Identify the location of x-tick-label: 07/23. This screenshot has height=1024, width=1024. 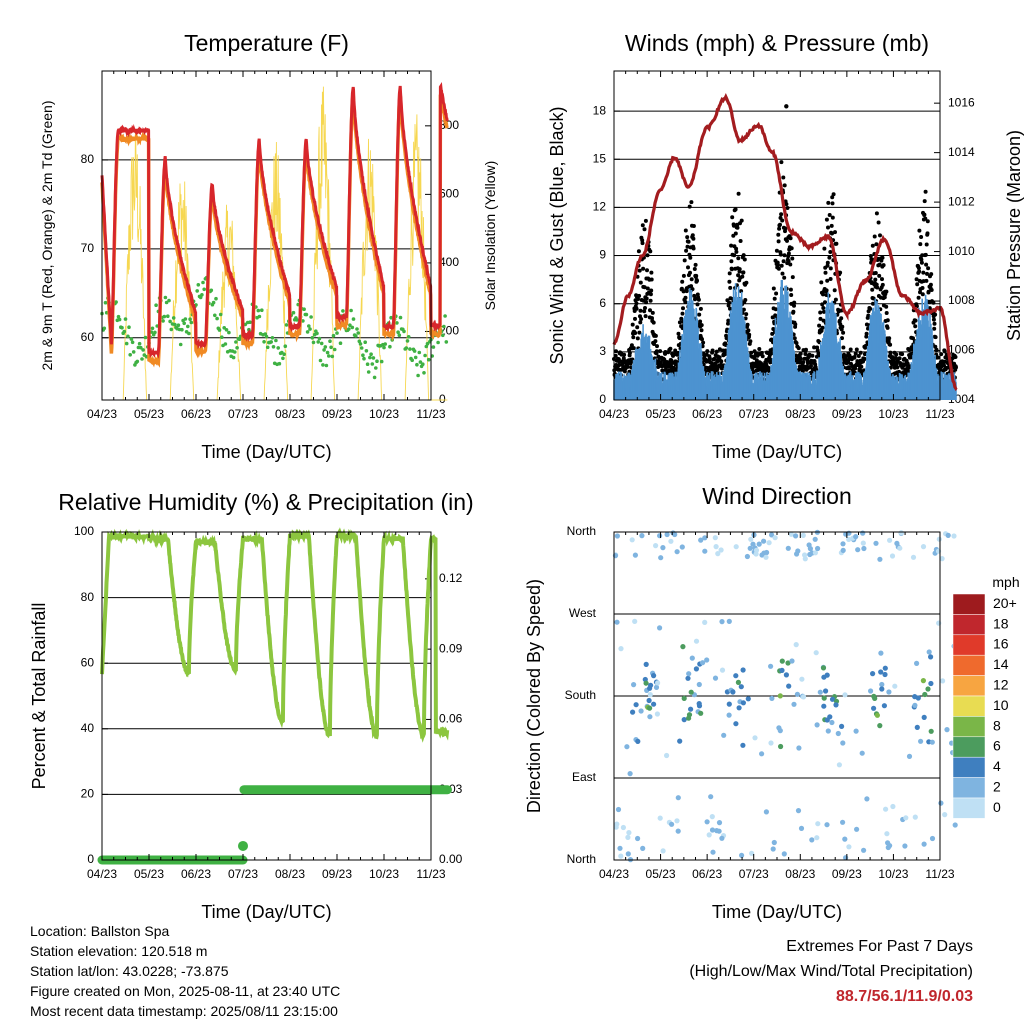
(243, 414).